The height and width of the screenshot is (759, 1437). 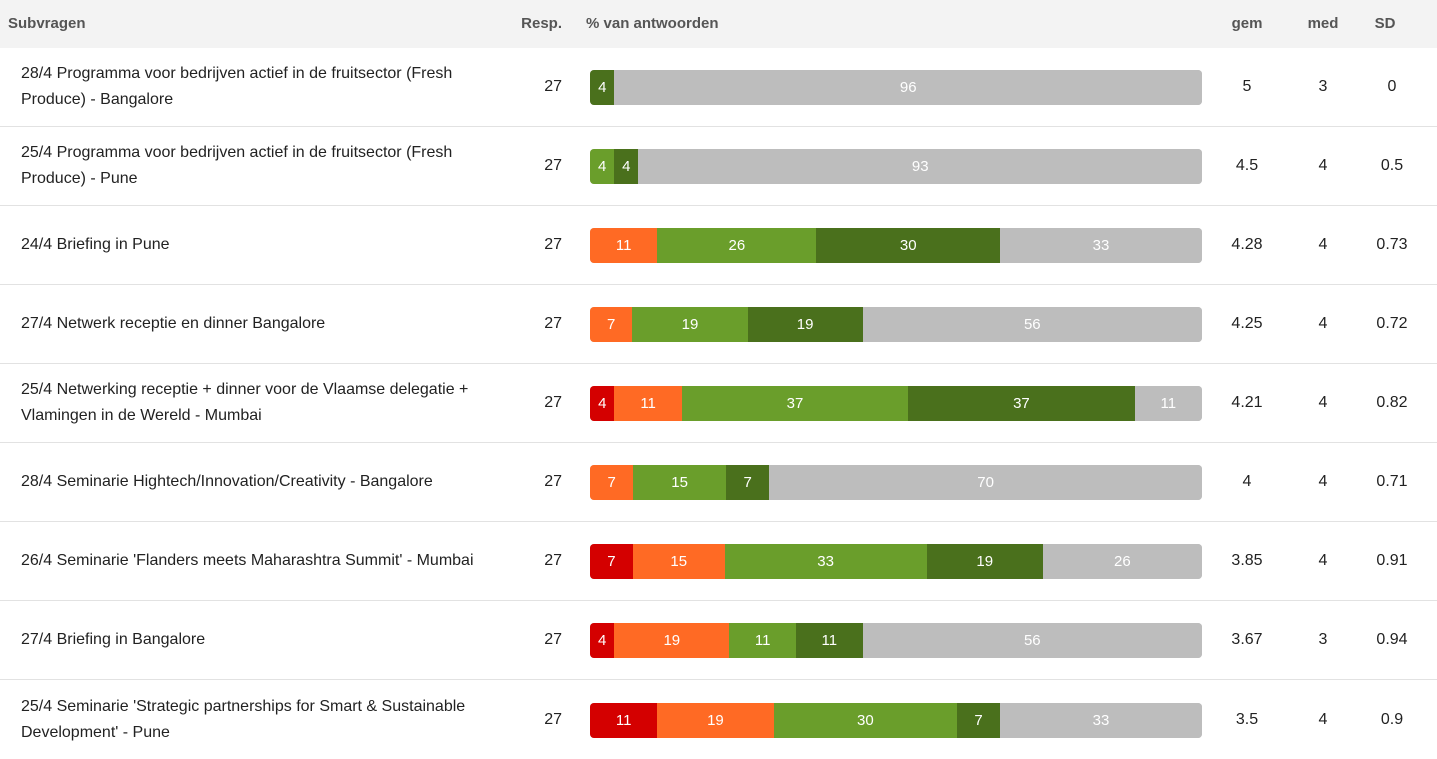 What do you see at coordinates (737, 245) in the screenshot?
I see `bar-segment-positive: 26` at bounding box center [737, 245].